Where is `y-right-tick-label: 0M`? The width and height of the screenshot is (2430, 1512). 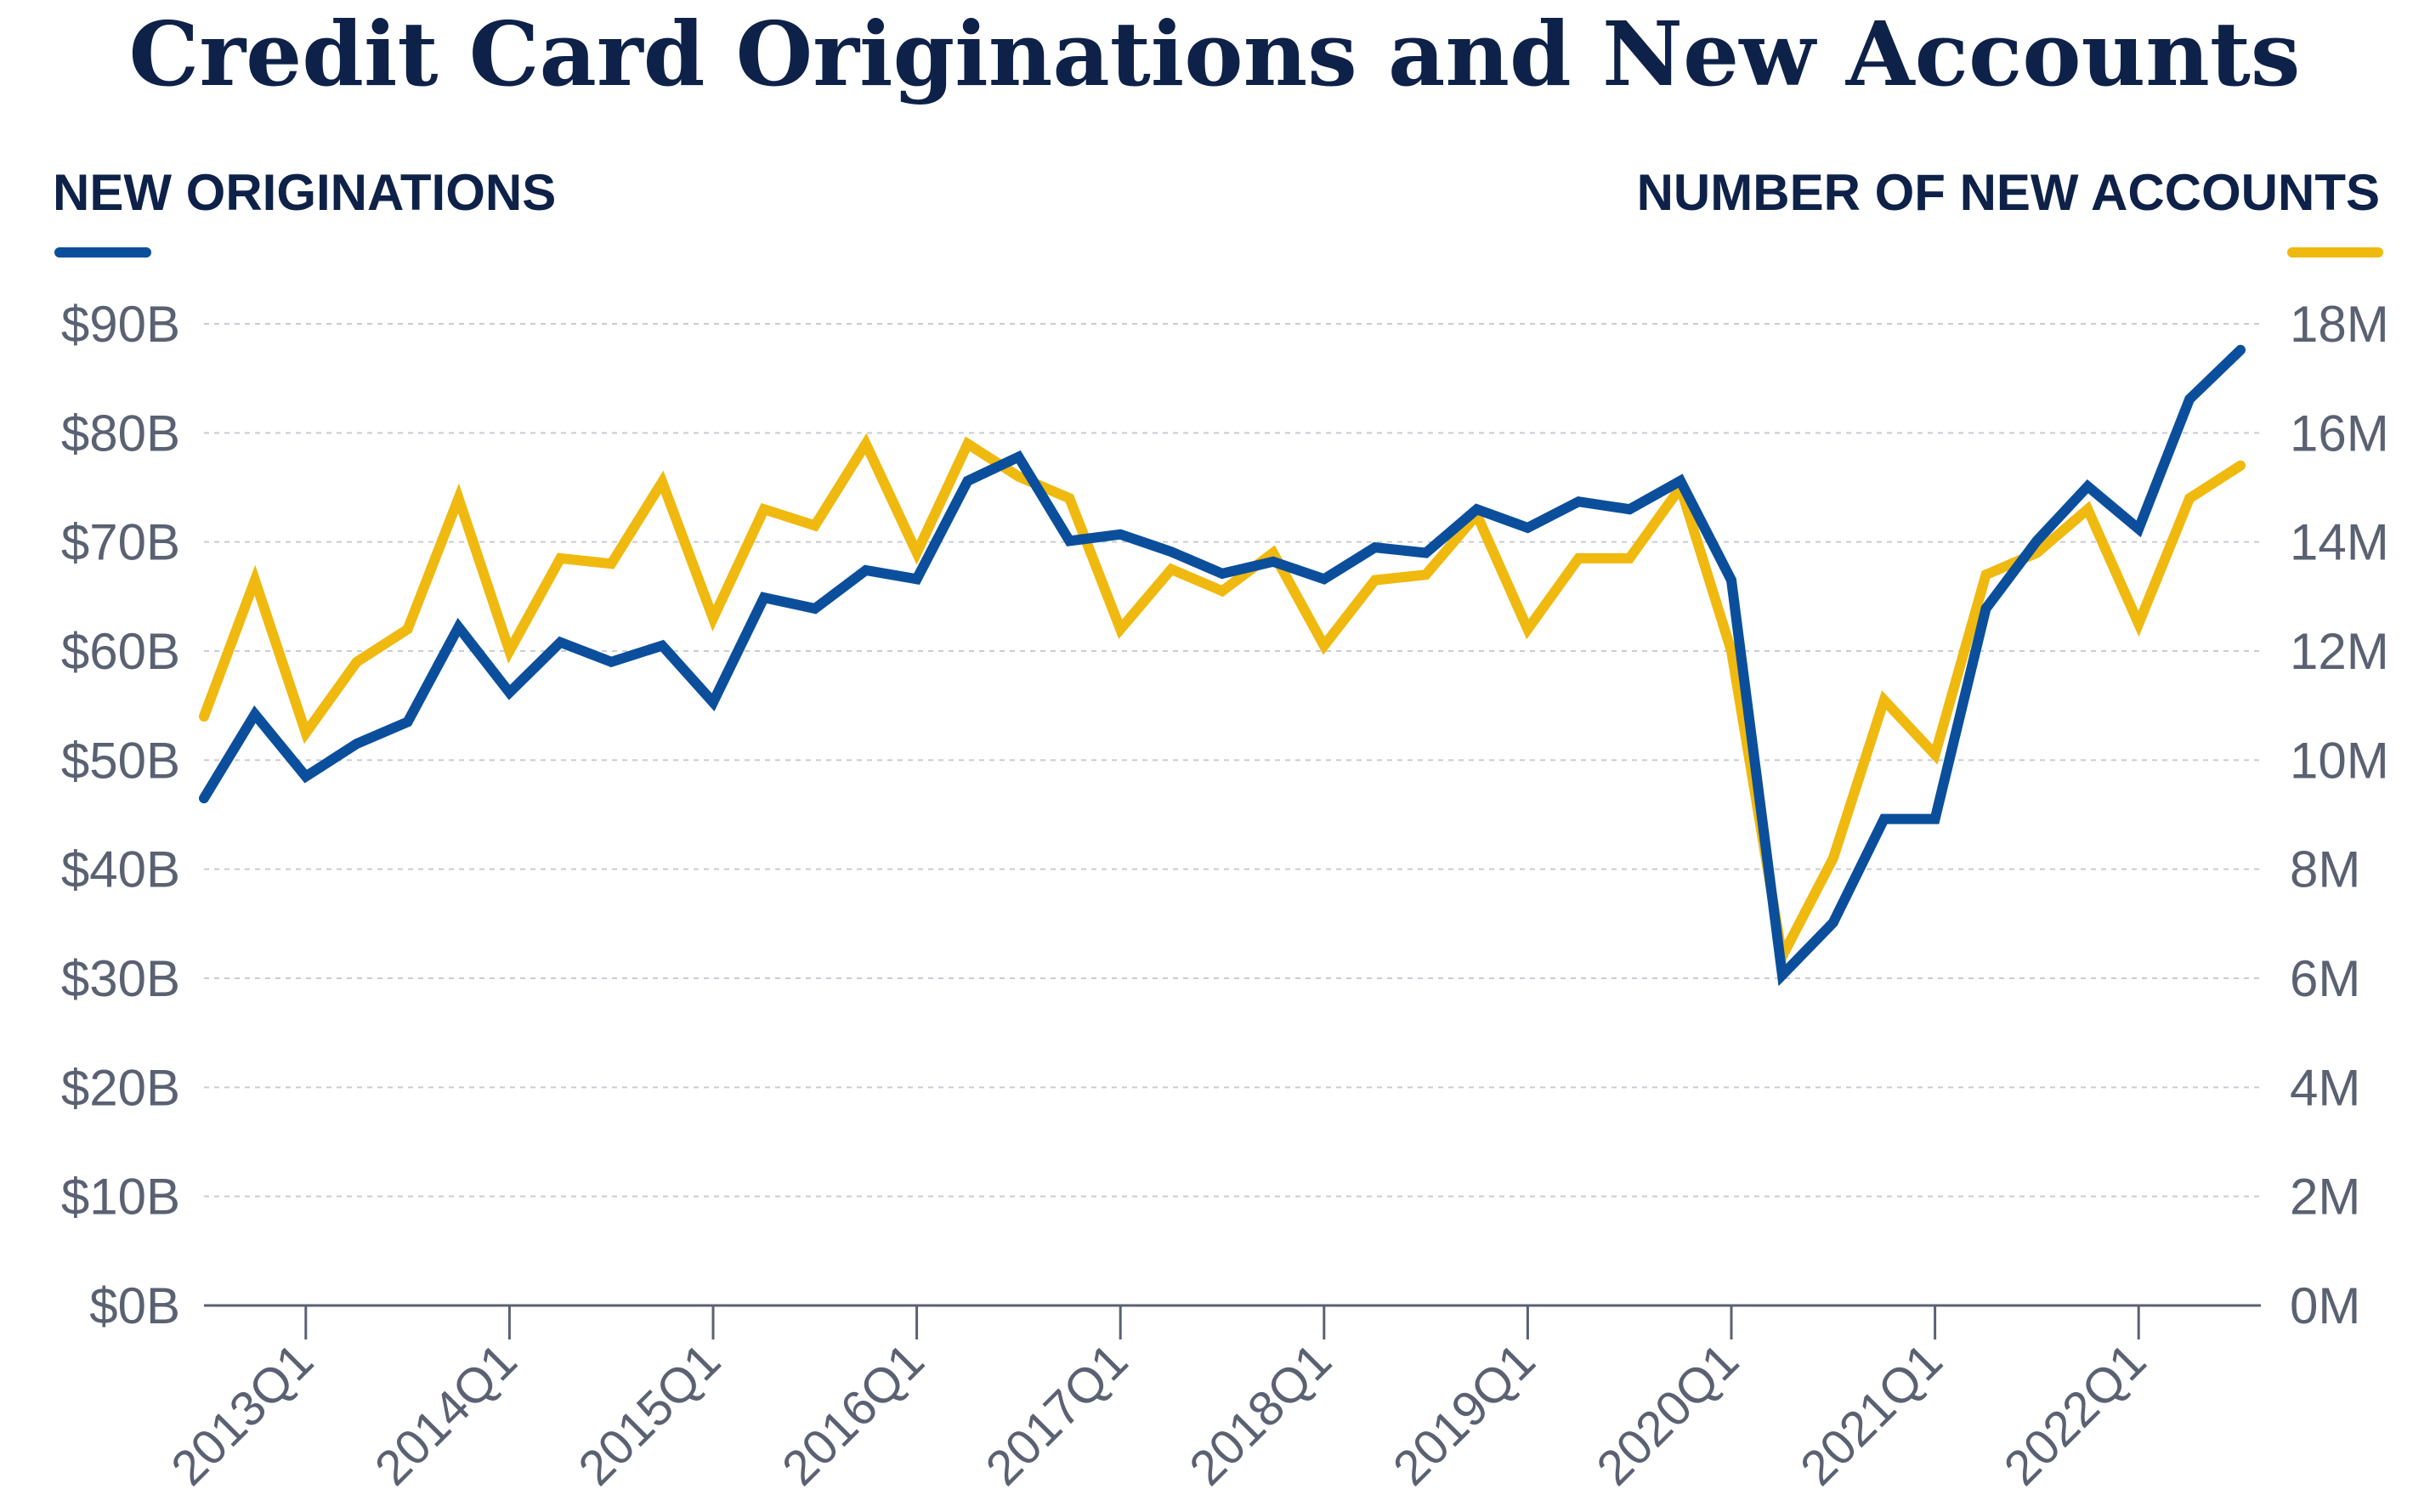
y-right-tick-label: 0M is located at coordinates (2325, 1305).